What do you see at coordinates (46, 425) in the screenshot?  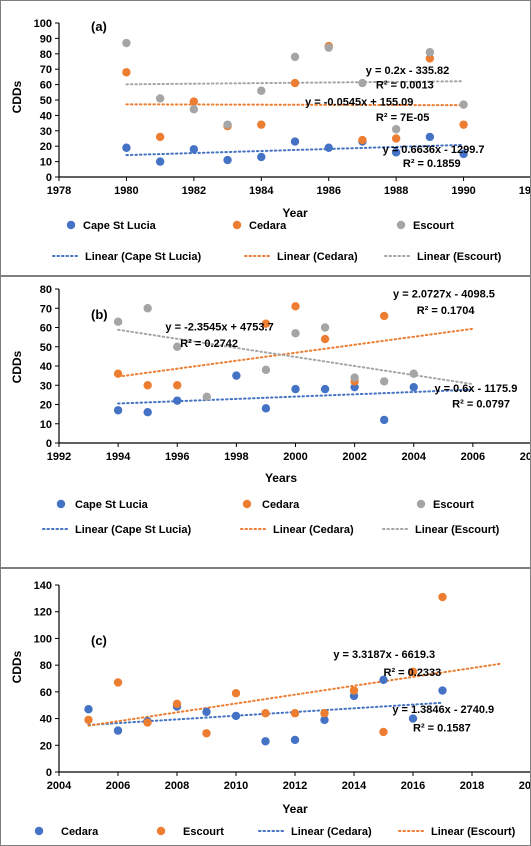 I see `y-tick-label: 10` at bounding box center [46, 425].